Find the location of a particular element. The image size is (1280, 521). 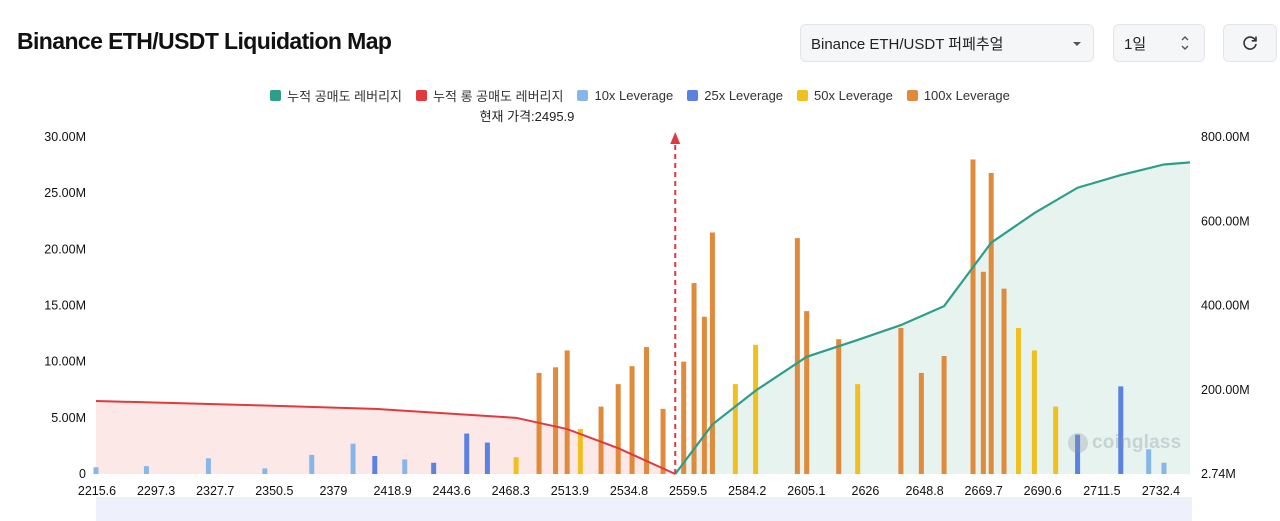

refresh-button is located at coordinates (1250, 43).